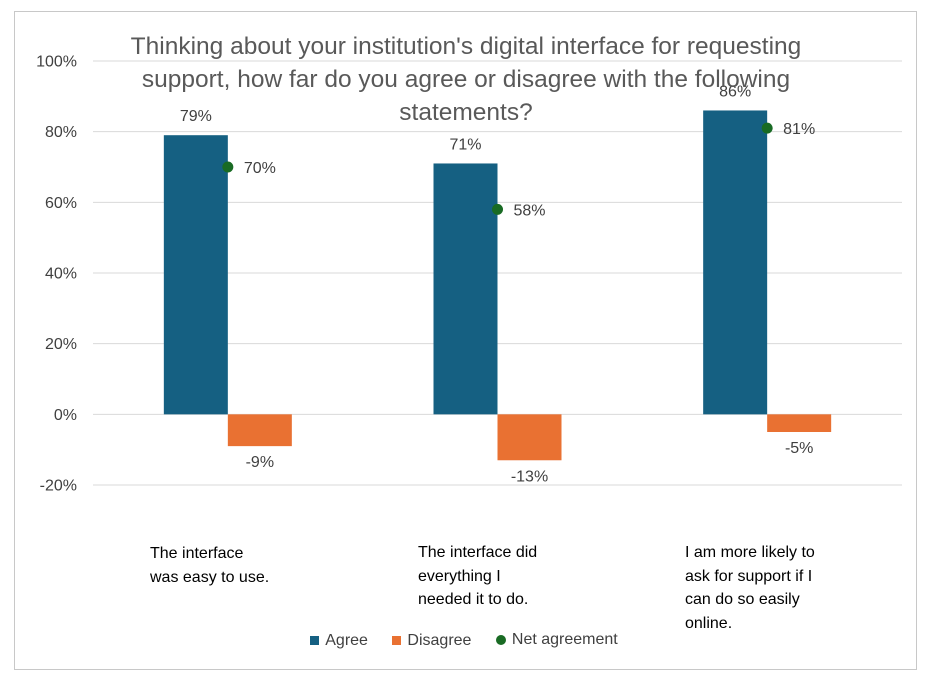 The image size is (928, 684). I want to click on y-tick-label: 60%, so click(61, 203).